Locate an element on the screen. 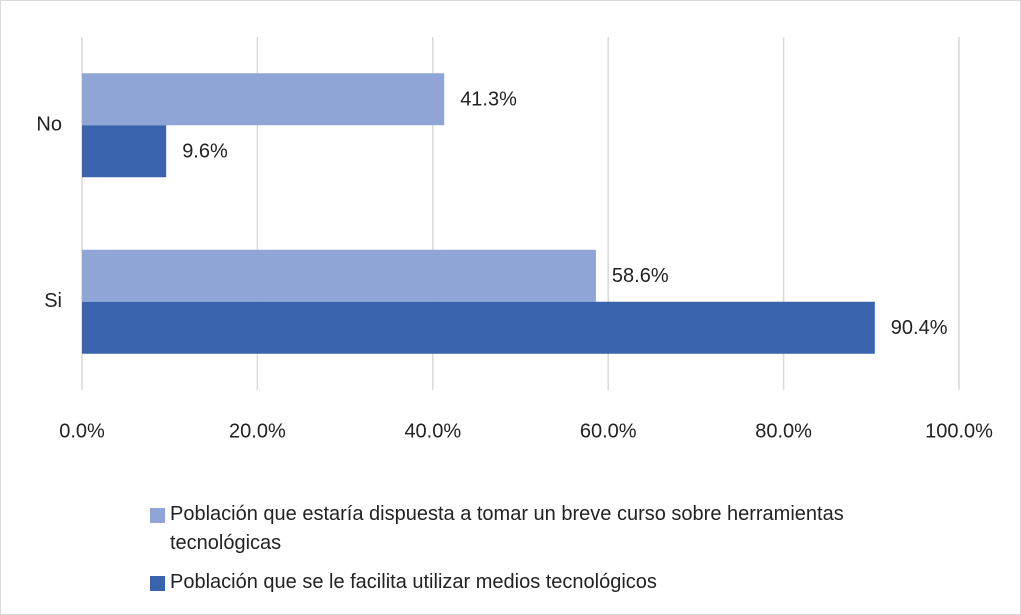 The height and width of the screenshot is (615, 1021). data-label: 58.6% is located at coordinates (640, 276).